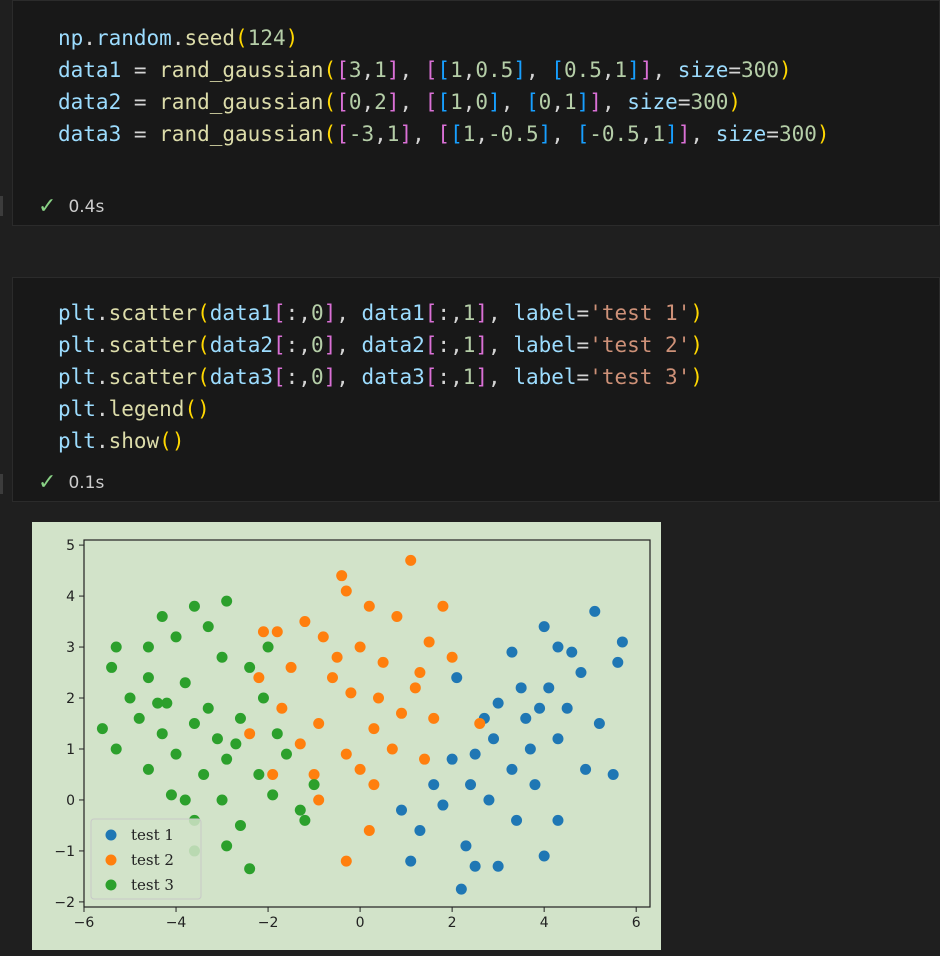 This screenshot has width=940, height=956. I want to click on code-line: plt.legend(), so click(380, 409).